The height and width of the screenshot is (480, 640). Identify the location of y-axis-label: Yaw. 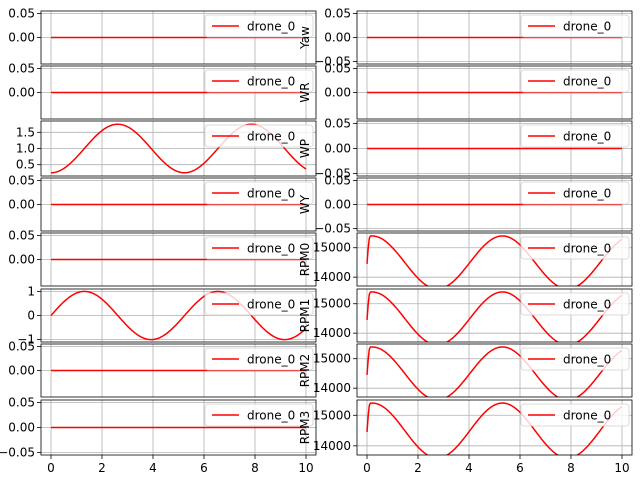
(305, 38).